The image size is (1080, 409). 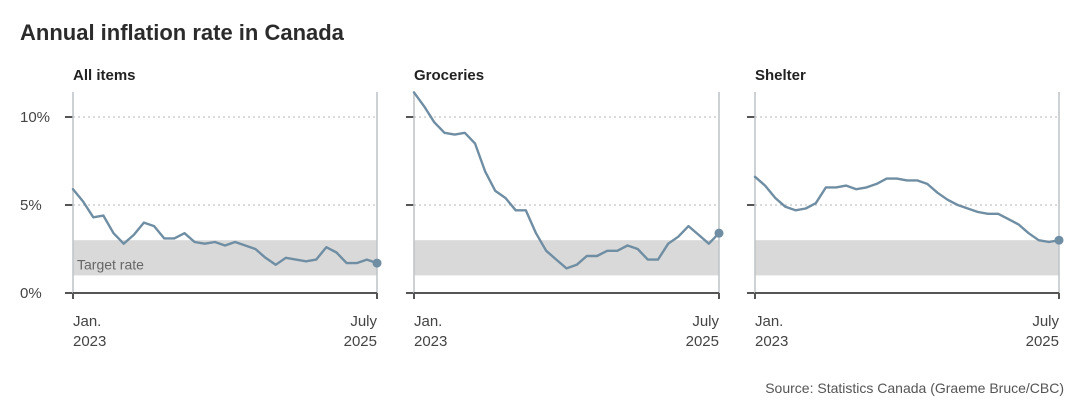 What do you see at coordinates (110, 264) in the screenshot?
I see `target-band-label: Target rate` at bounding box center [110, 264].